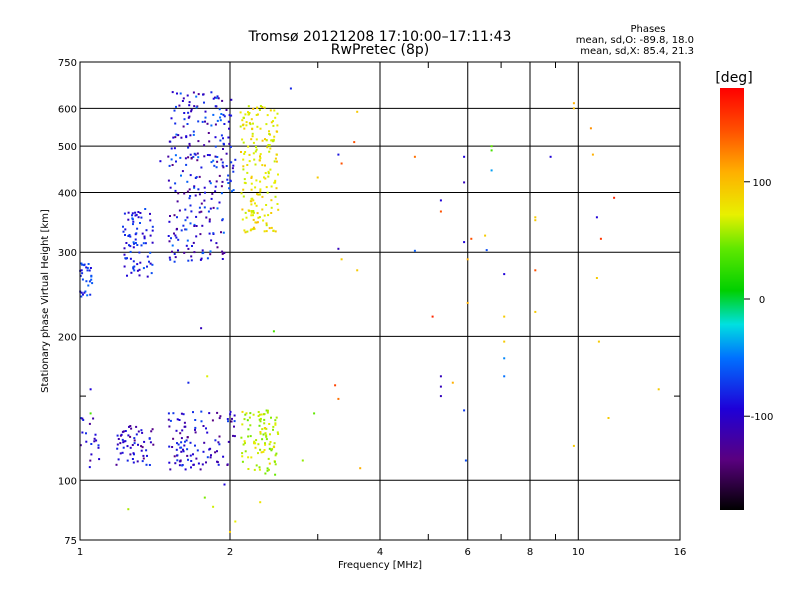  I want to click on colorbar, so click(732, 299).